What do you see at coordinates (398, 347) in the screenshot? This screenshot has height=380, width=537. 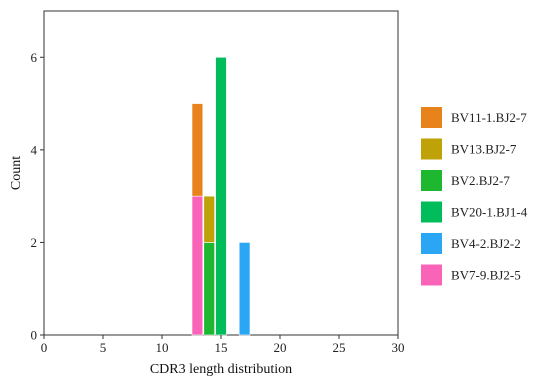 I see `x-tick-label-30: 30` at bounding box center [398, 347].